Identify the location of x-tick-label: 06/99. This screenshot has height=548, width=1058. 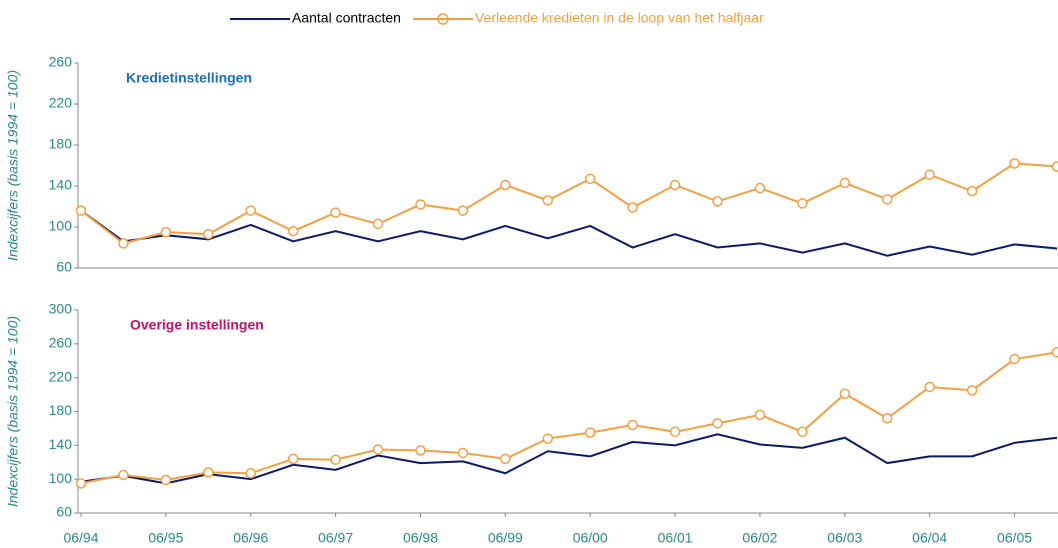
(505, 538).